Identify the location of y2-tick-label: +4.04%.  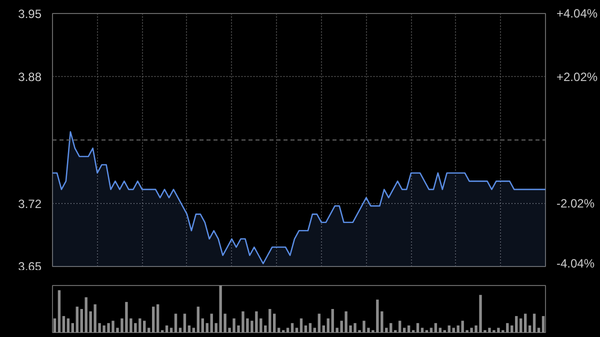
(577, 13).